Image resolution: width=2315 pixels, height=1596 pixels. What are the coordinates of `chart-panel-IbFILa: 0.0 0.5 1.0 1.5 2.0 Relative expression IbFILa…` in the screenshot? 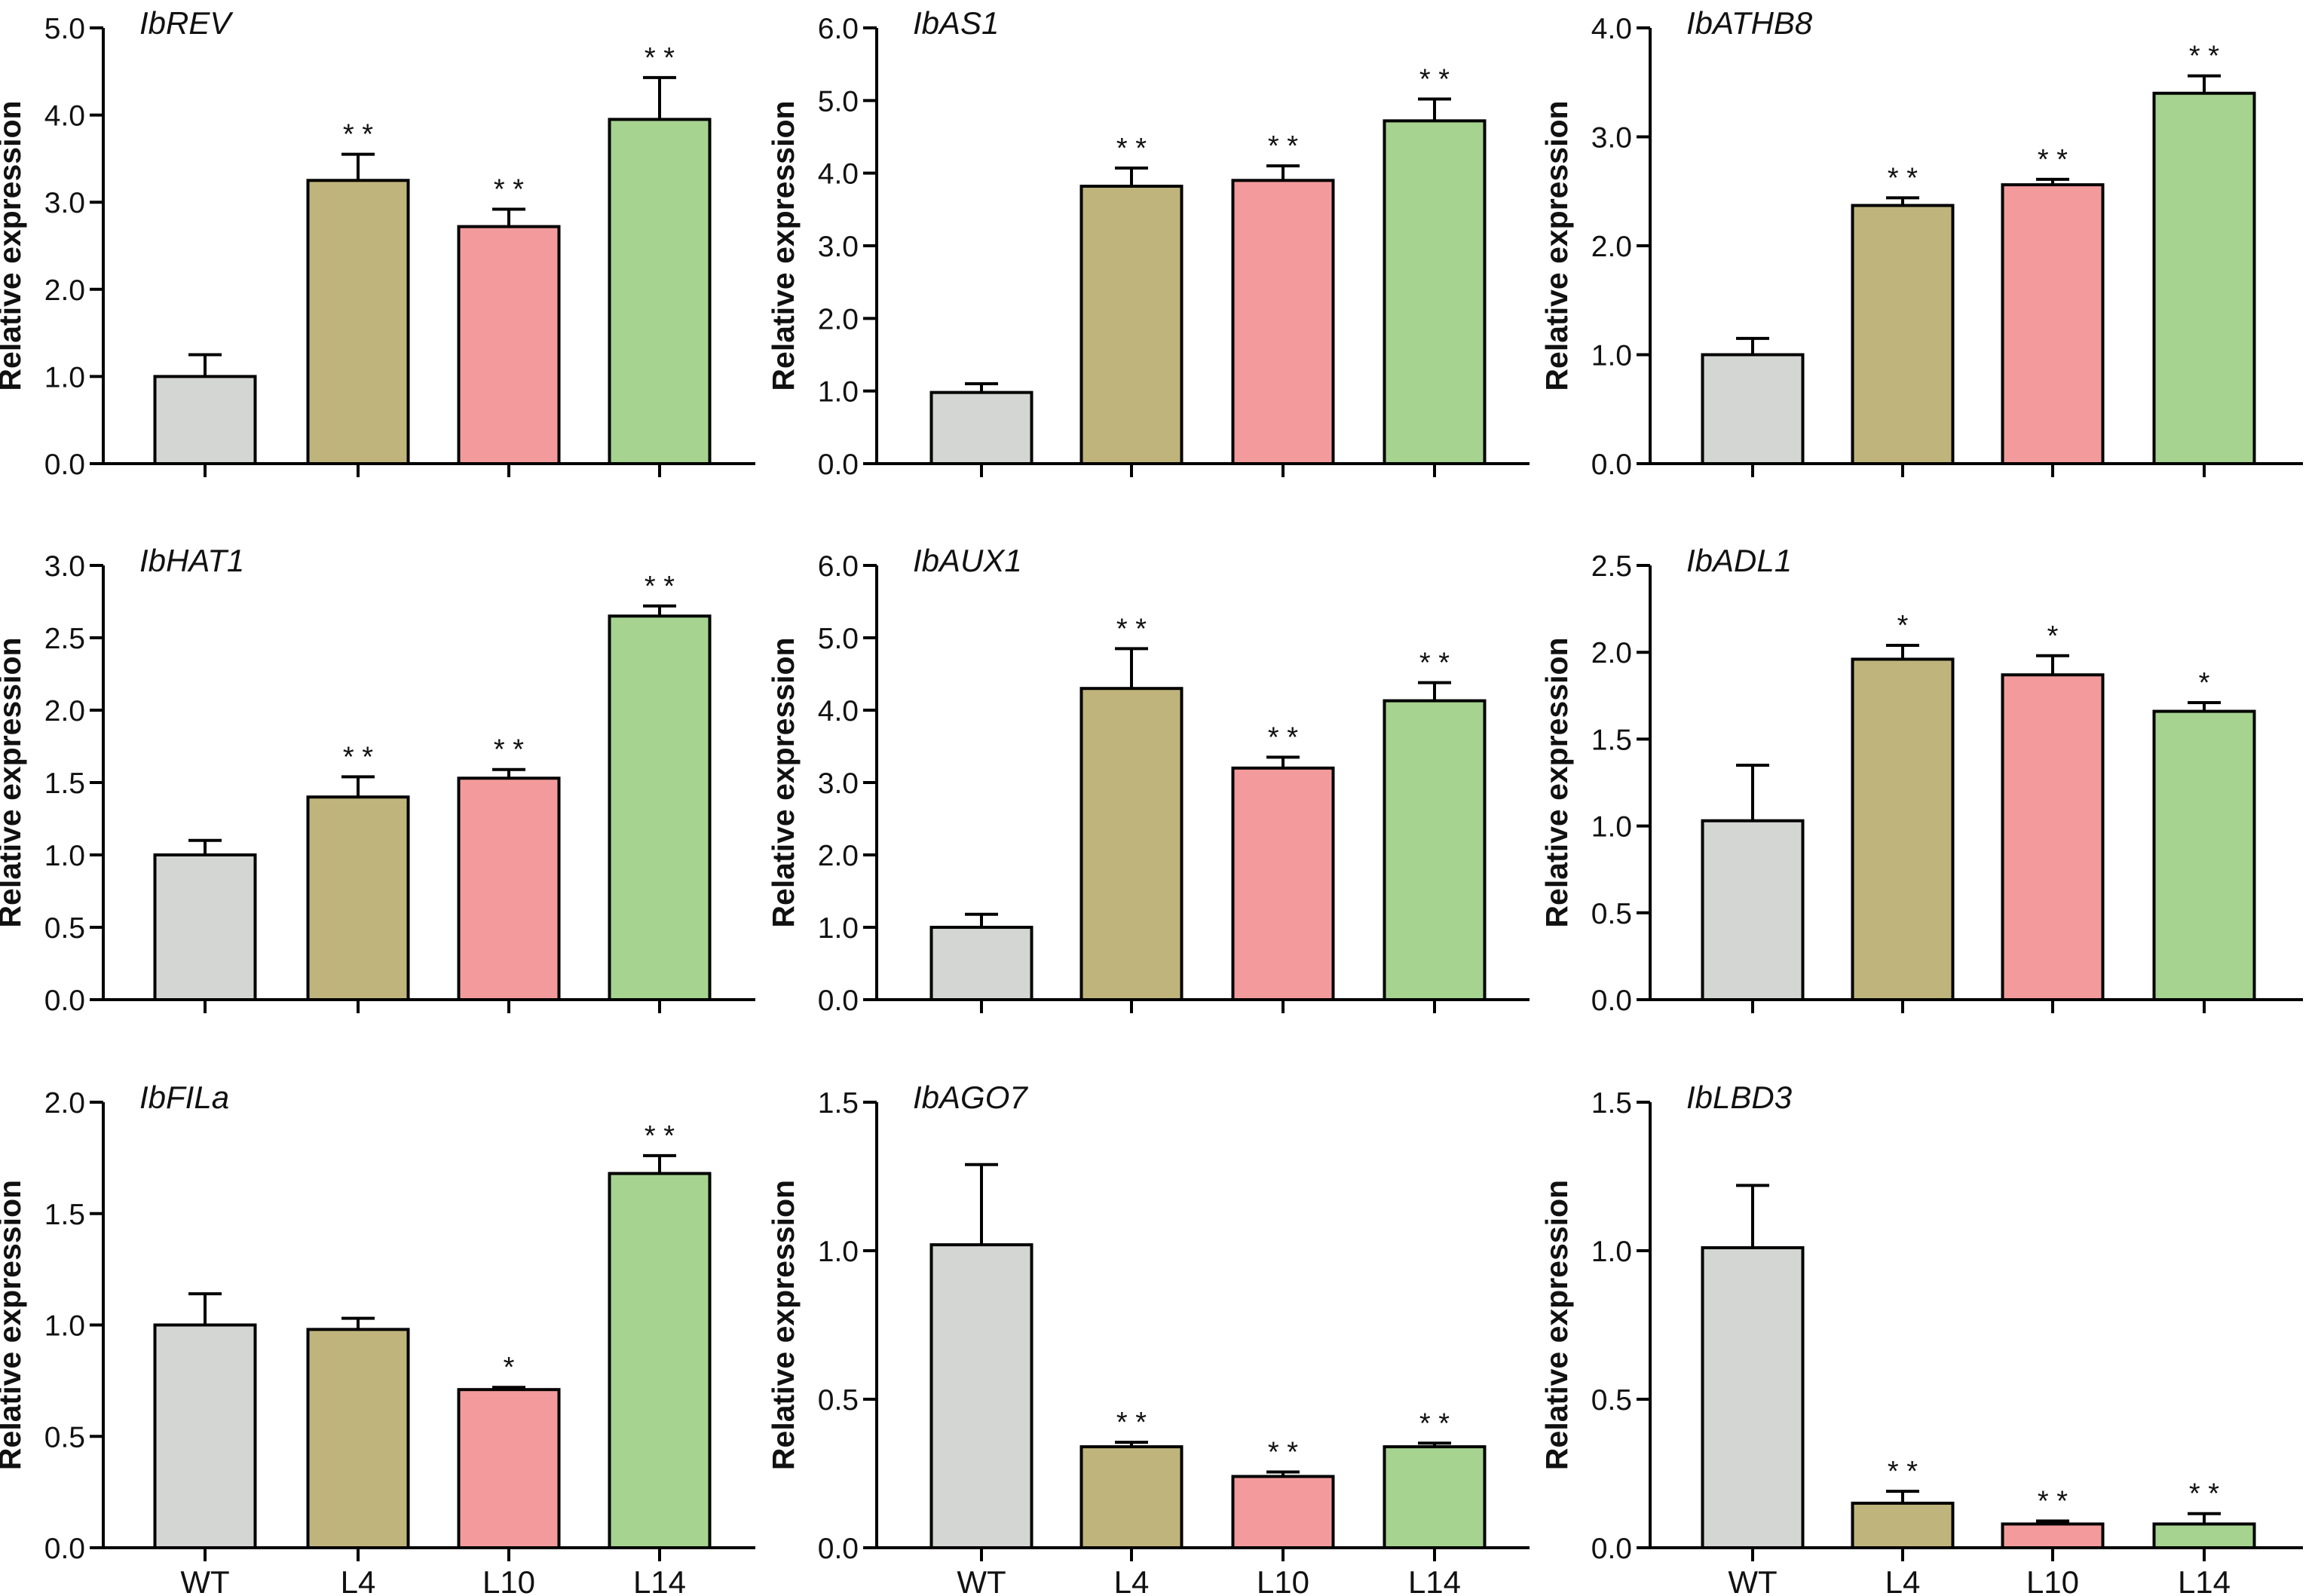 It's located at (377, 1338).